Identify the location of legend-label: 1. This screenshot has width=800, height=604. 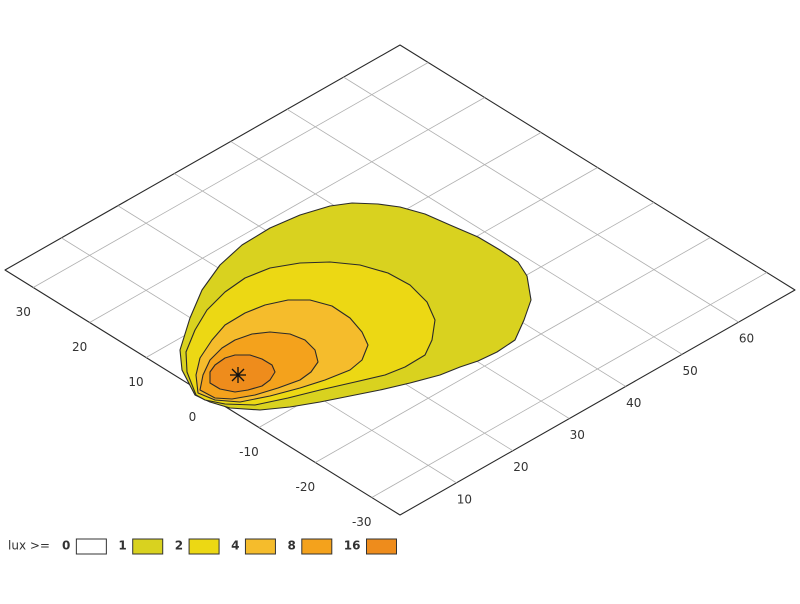
(122, 546).